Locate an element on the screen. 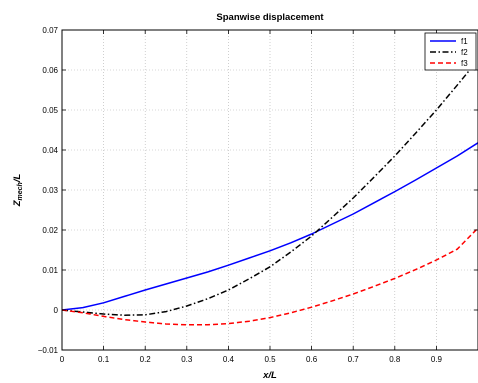 This screenshot has width=478, height=383. legend-label-f2: f2 is located at coordinates (464, 52).